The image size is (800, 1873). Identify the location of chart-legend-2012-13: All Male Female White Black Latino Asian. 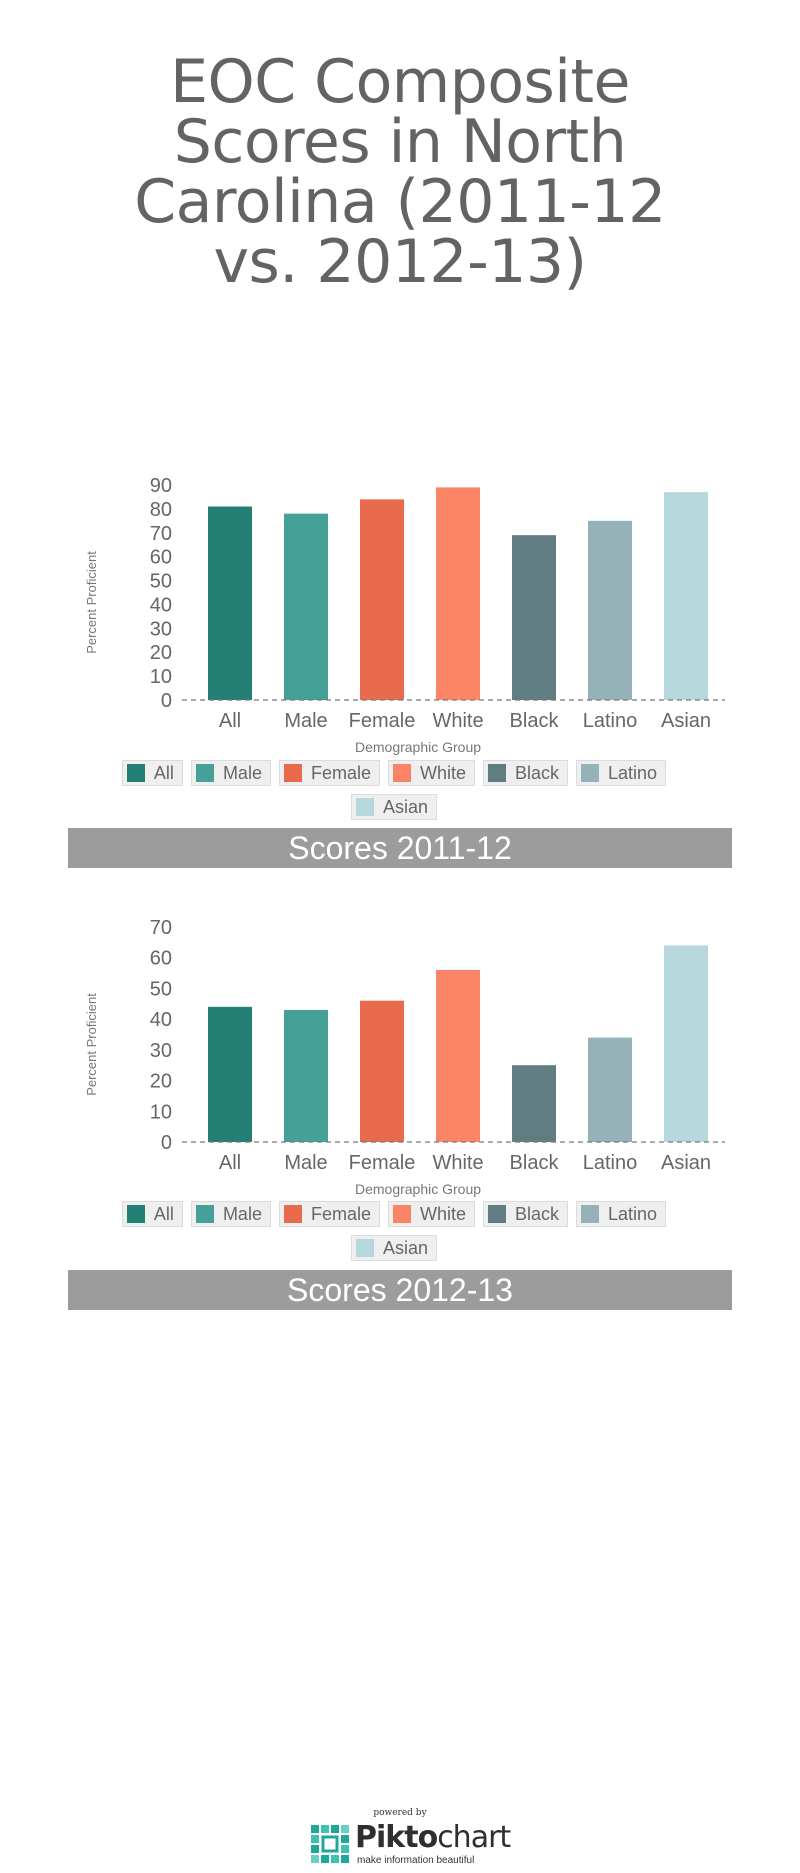
(394, 1231).